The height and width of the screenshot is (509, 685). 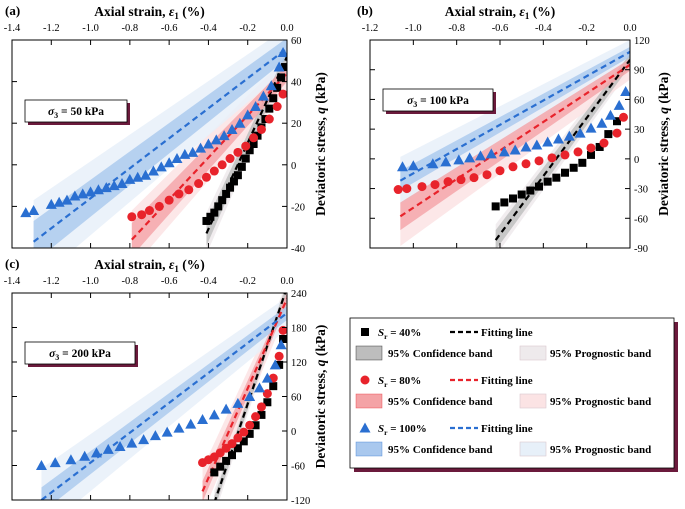 I want to click on plot-area, so click(x=161, y=396).